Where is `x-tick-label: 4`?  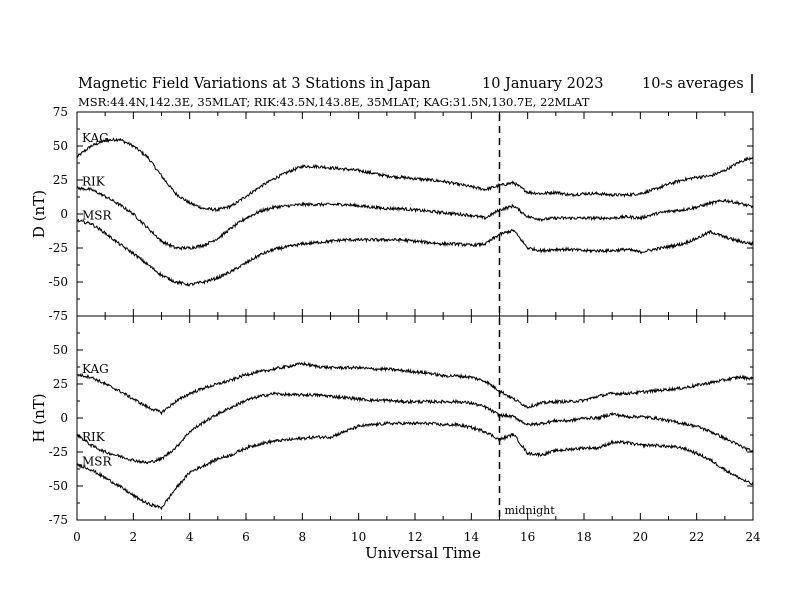
x-tick-label: 4 is located at coordinates (190, 537).